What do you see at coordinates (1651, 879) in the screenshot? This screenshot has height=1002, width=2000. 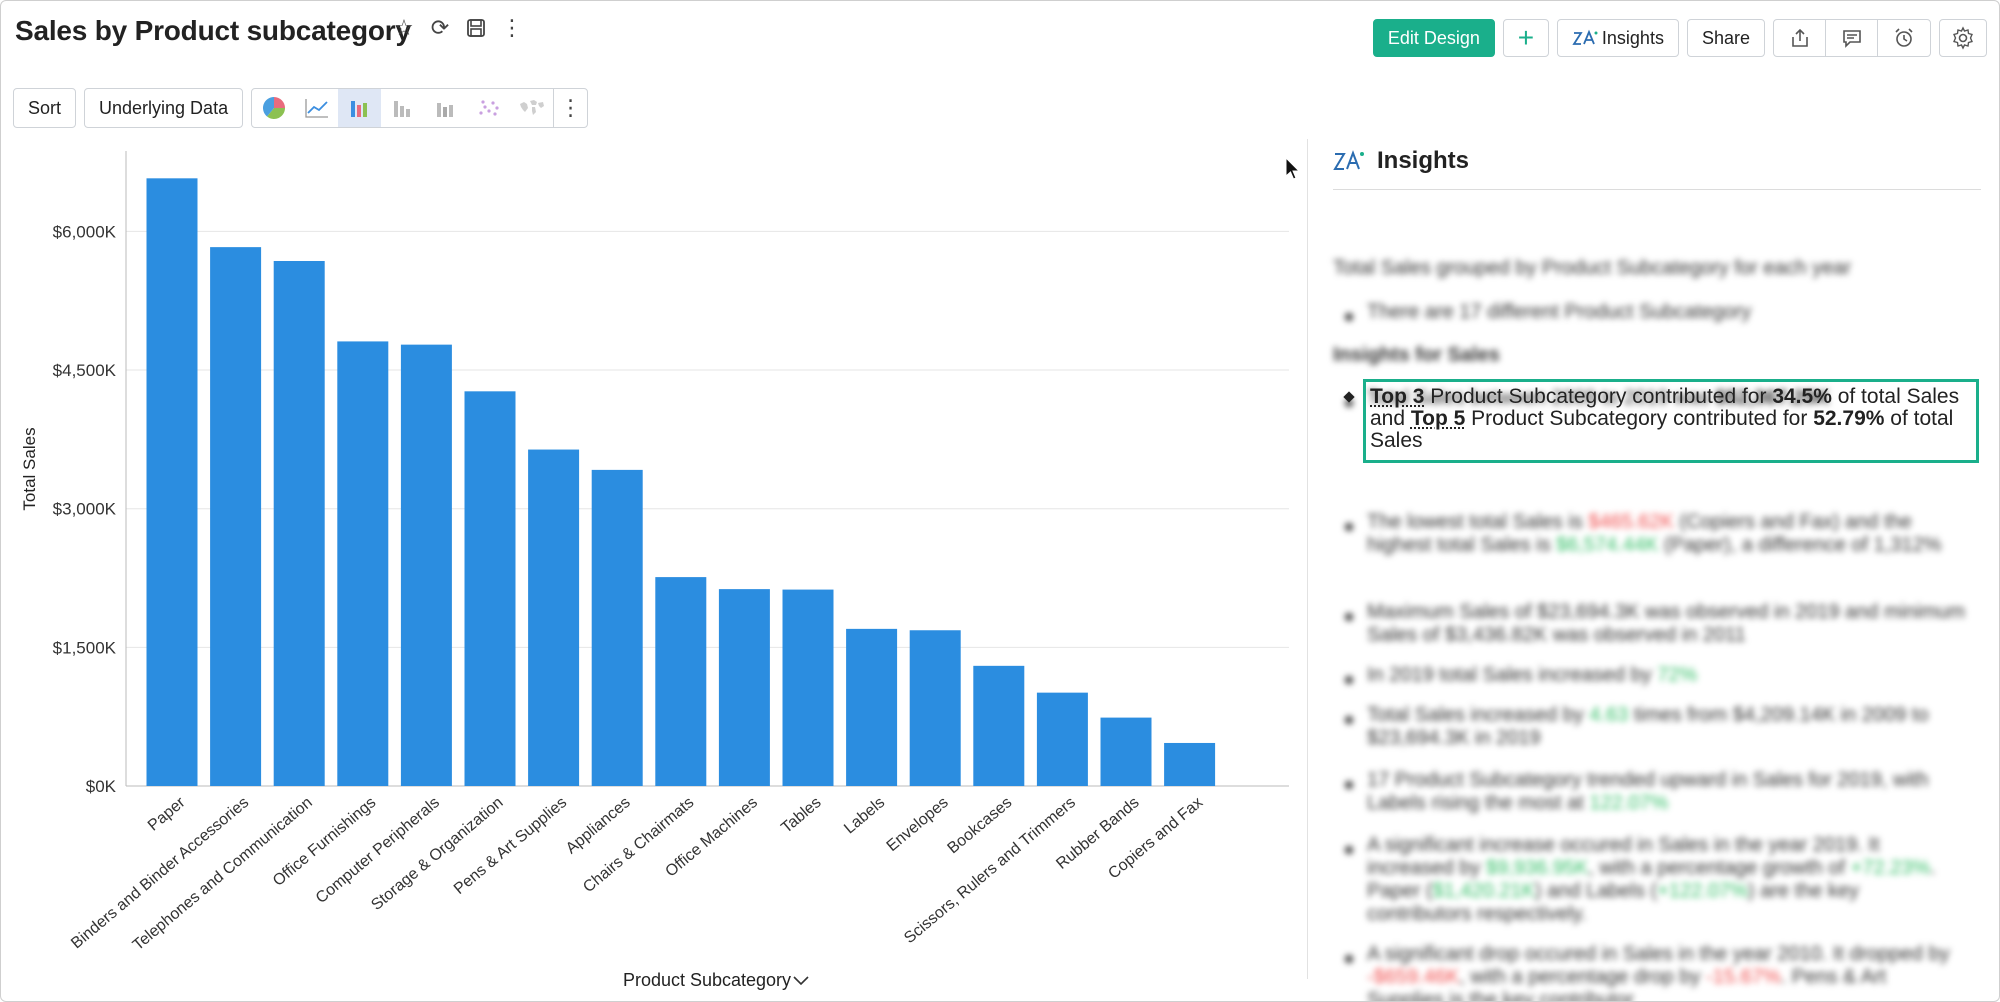 I see `sig-increase-text-3: . Paper (` at bounding box center [1651, 879].